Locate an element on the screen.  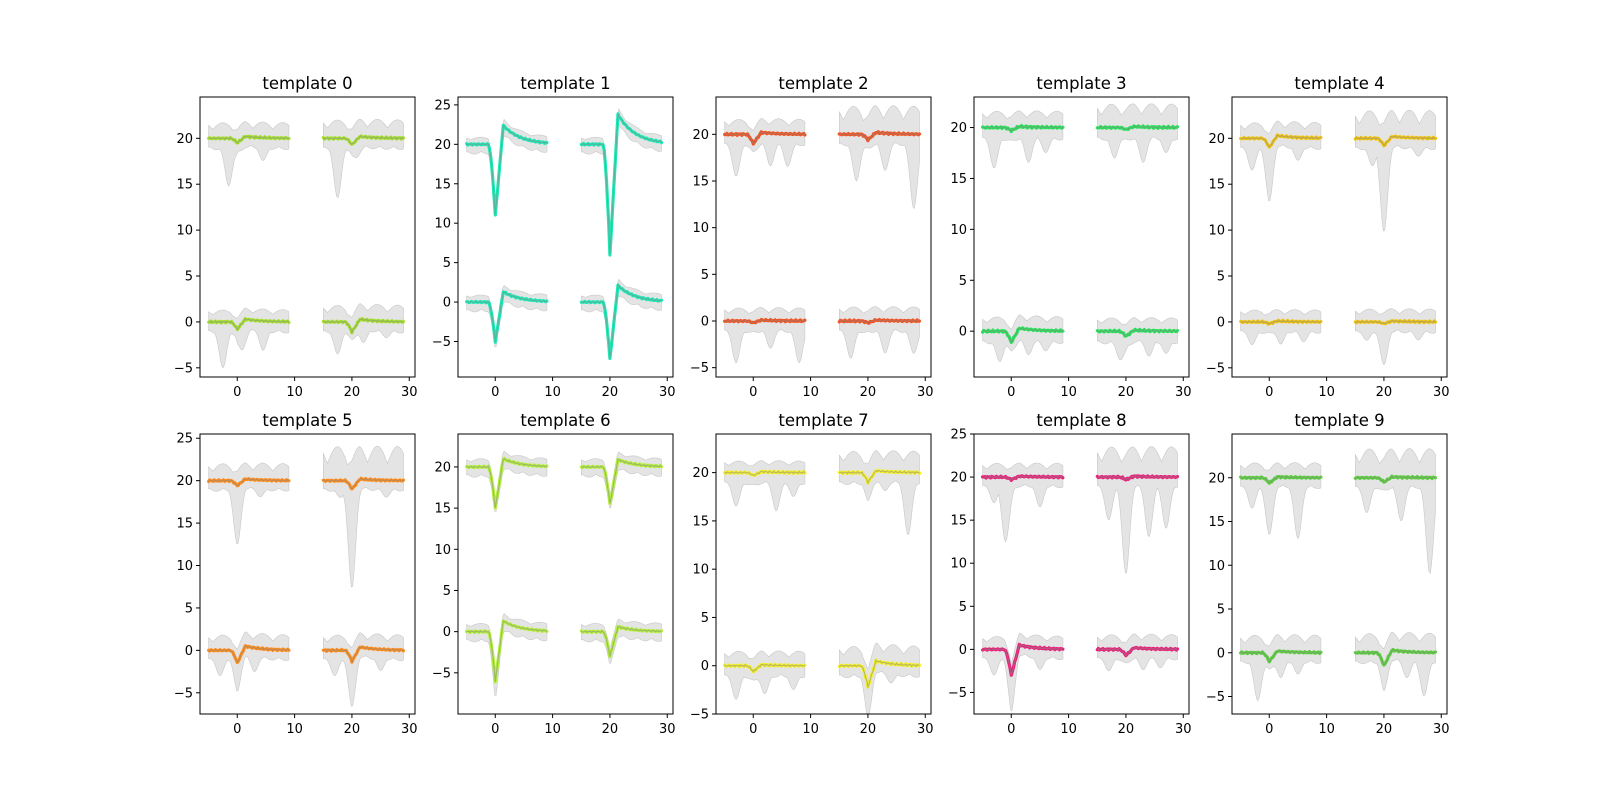
subplot-title: template 4 is located at coordinates (1339, 83).